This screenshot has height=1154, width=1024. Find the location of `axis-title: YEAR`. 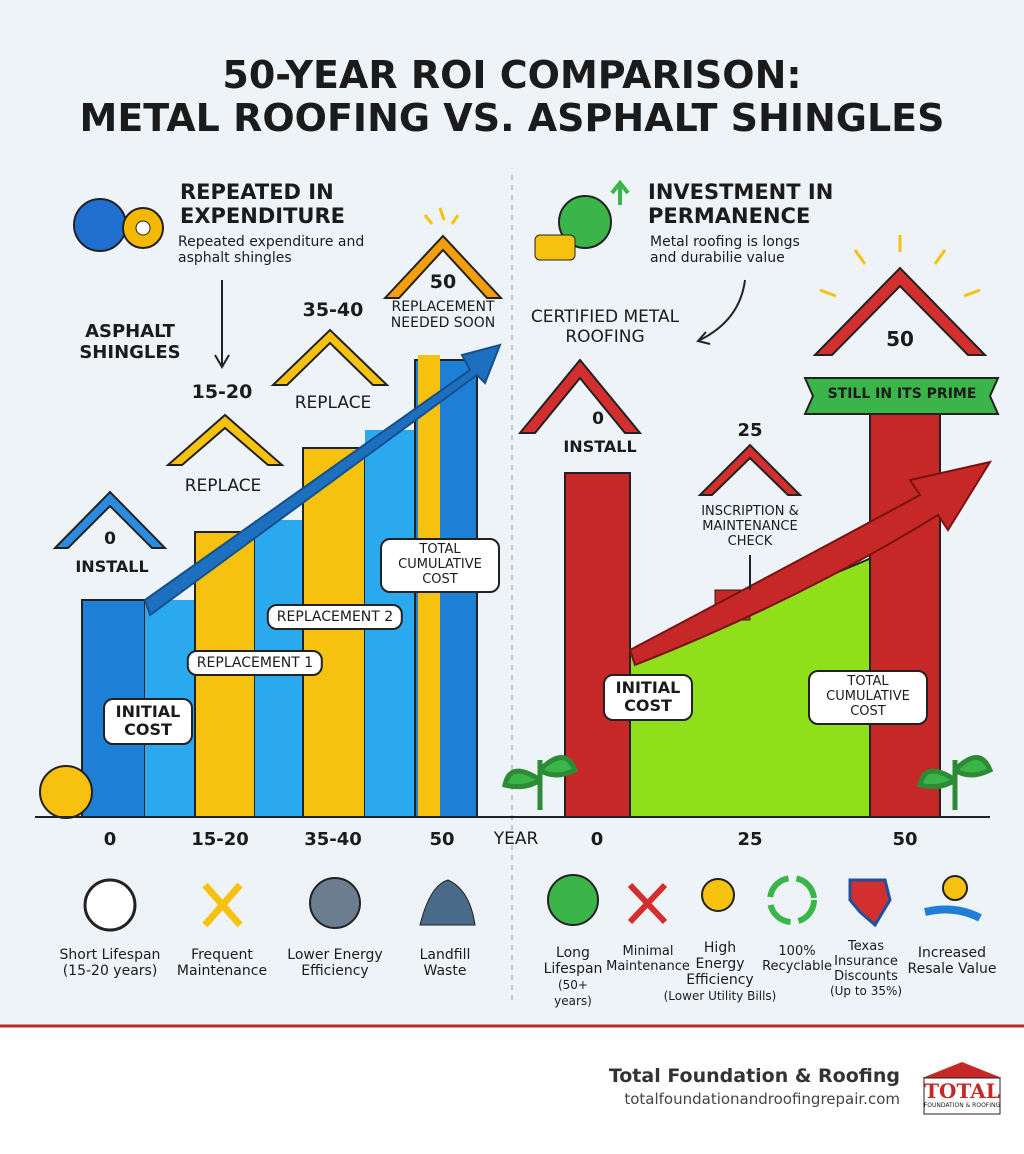

axis-title: YEAR is located at coordinates (516, 839).